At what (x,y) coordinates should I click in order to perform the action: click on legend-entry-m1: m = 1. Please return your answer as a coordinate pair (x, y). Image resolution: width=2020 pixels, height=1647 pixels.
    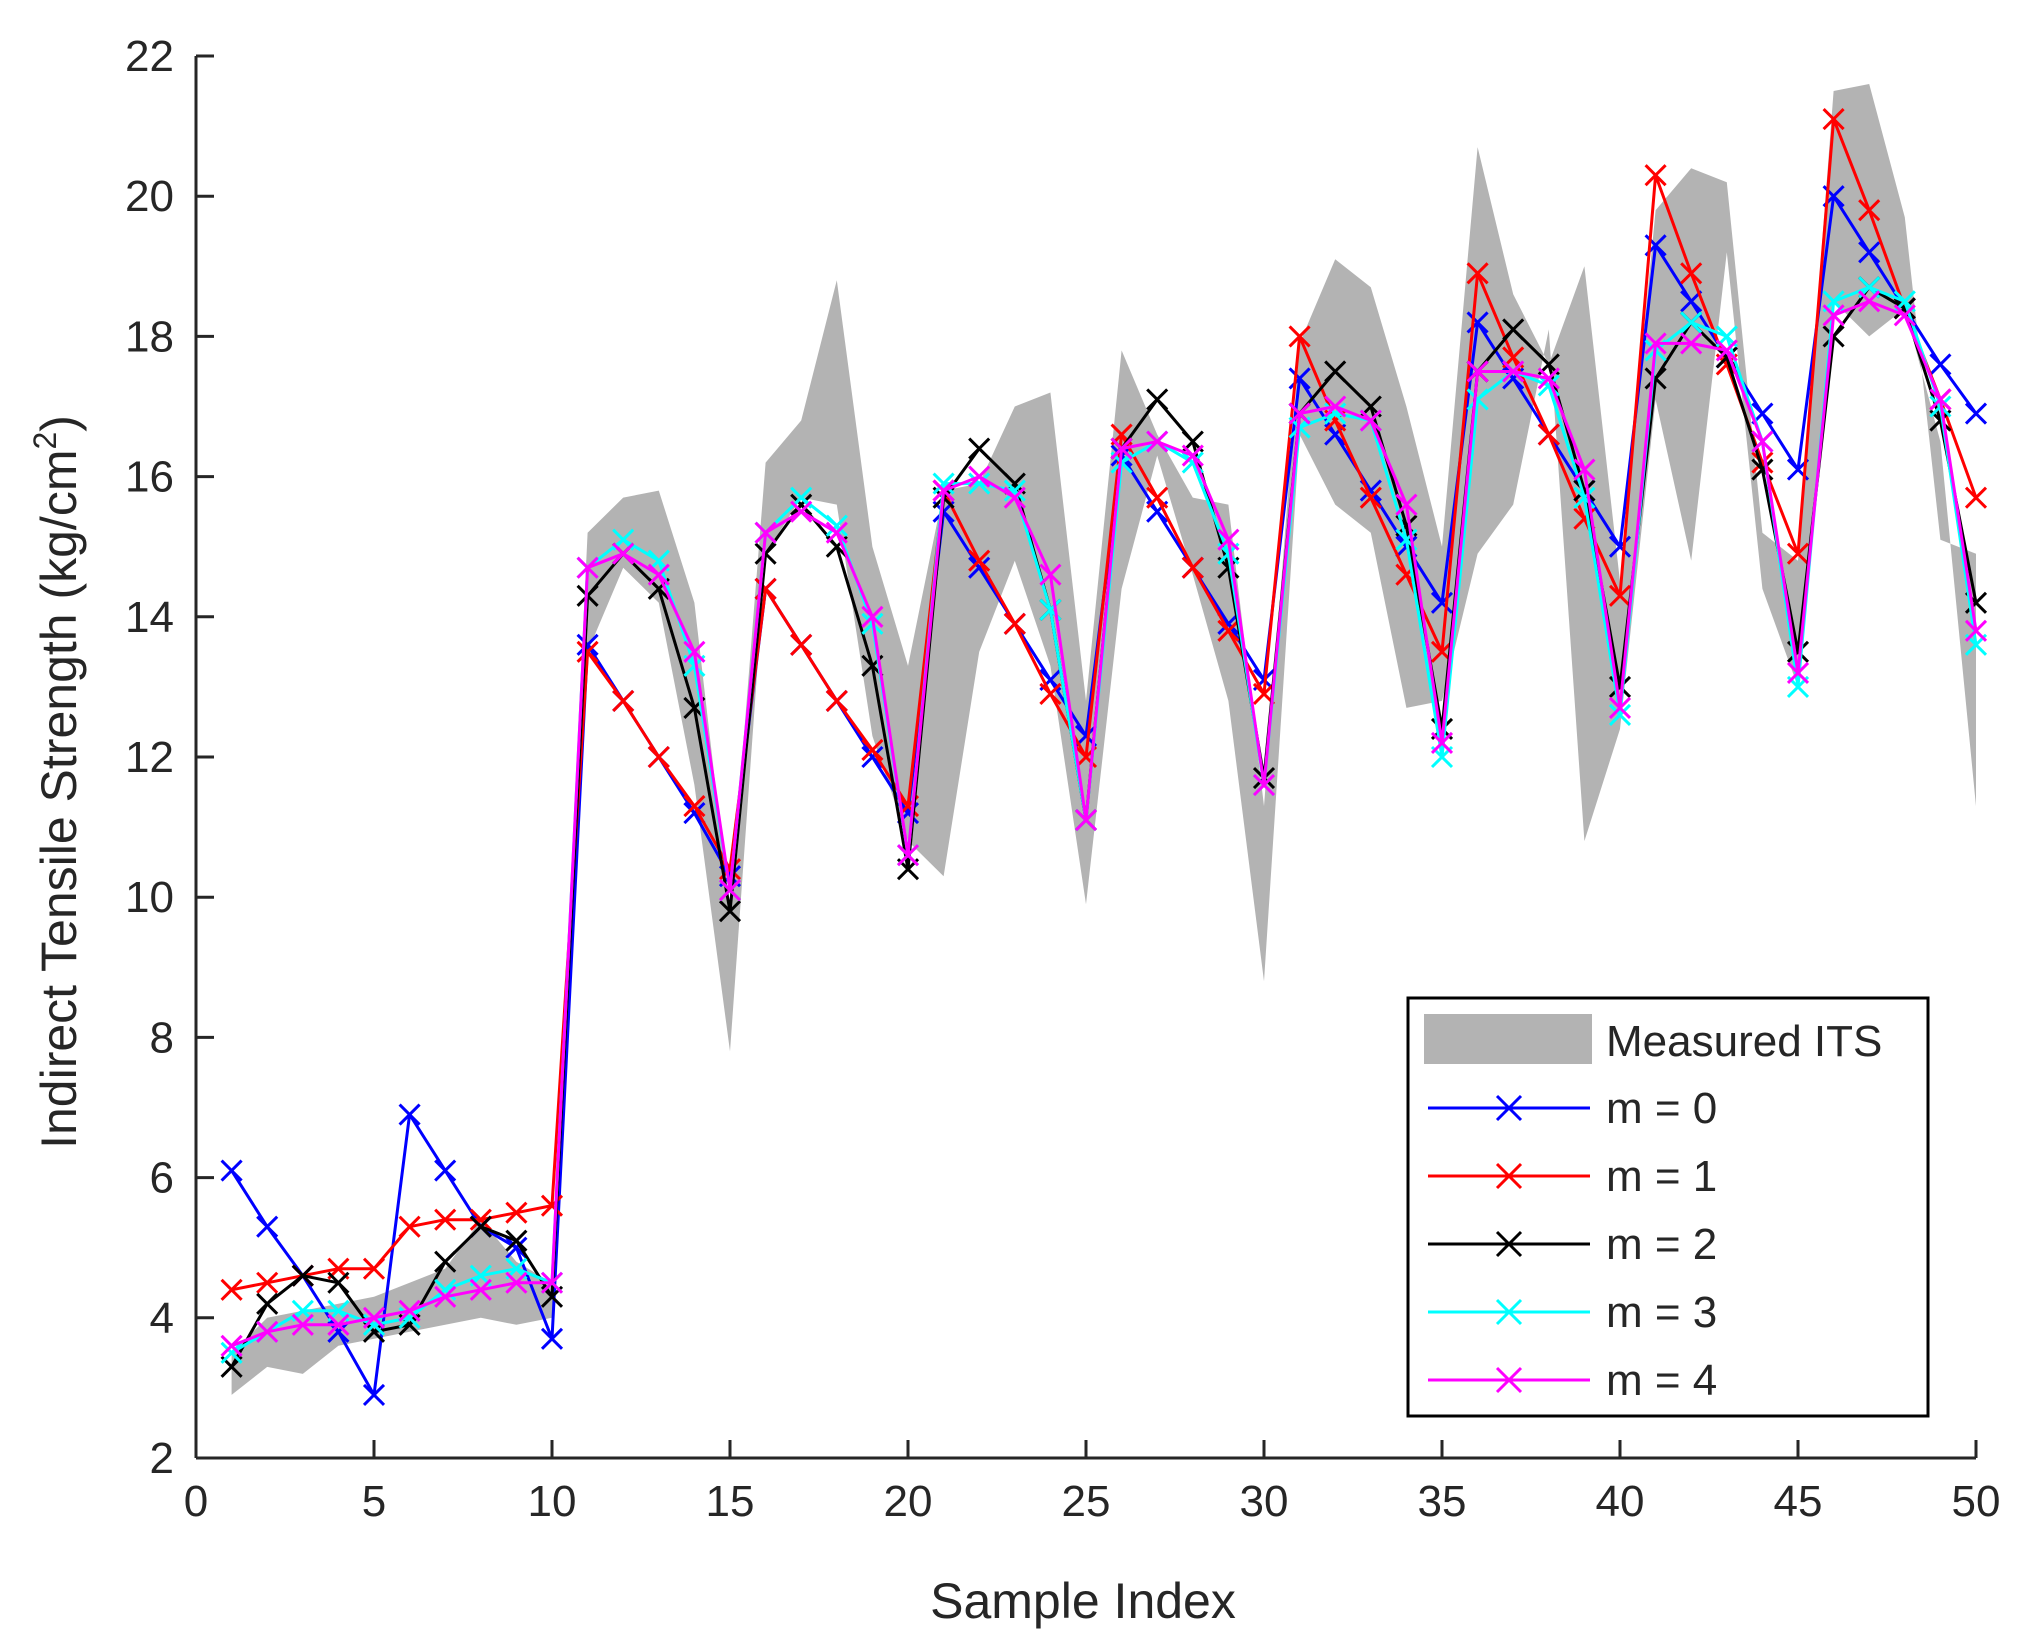
    Looking at the image, I should click on (1572, 1176).